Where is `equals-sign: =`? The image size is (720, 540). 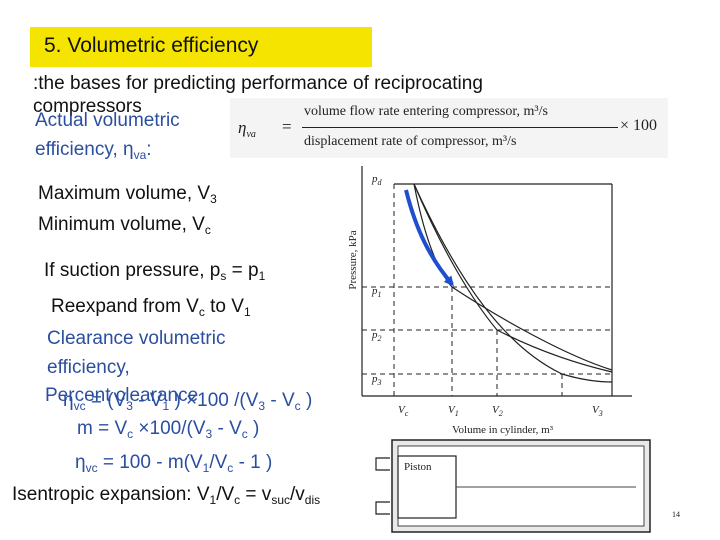 equals-sign: = is located at coordinates (287, 126).